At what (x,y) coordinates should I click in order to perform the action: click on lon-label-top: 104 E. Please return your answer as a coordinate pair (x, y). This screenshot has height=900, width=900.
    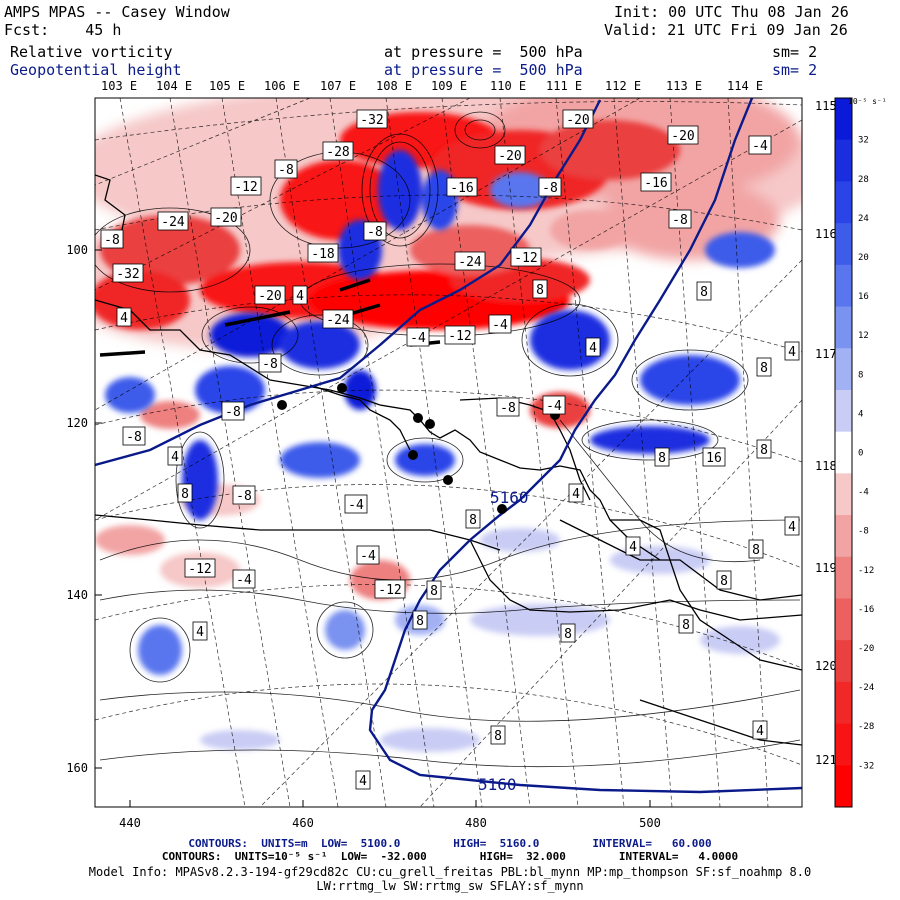
    Looking at the image, I should click on (174, 86).